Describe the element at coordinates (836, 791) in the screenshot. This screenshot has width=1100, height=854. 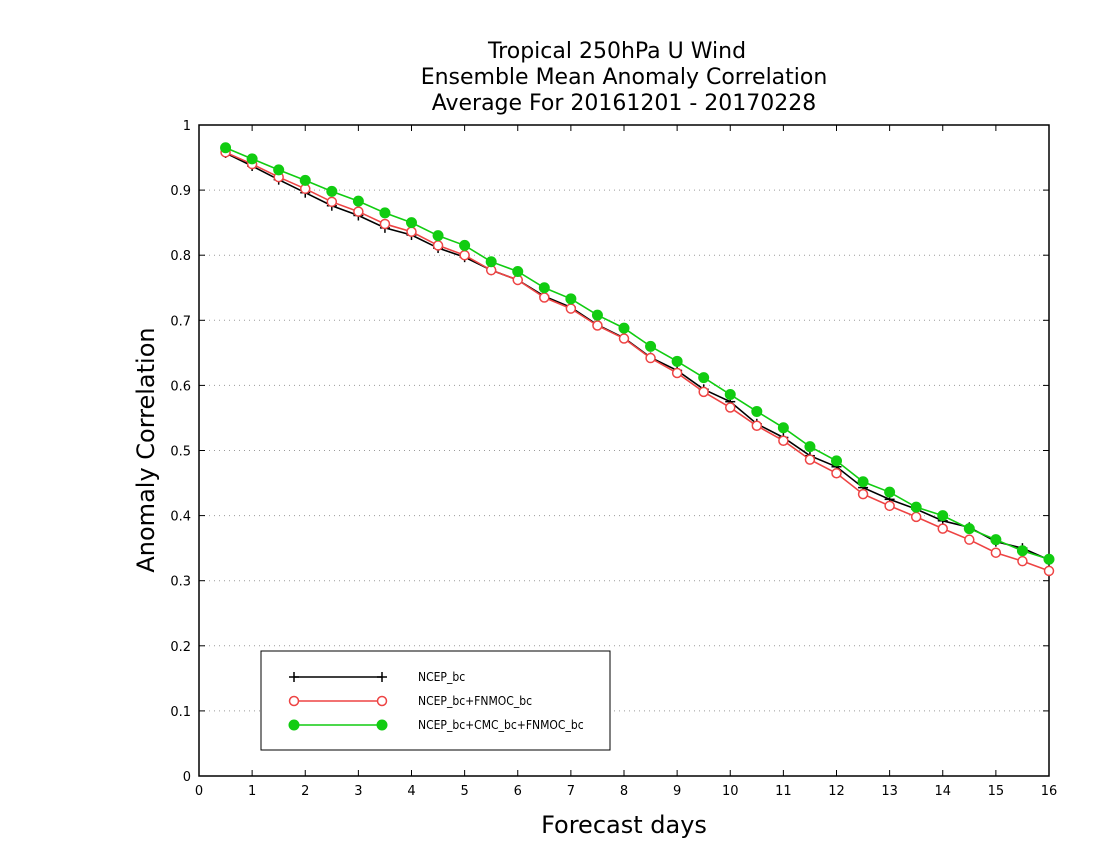
I see `x-tick-label: 12` at that location.